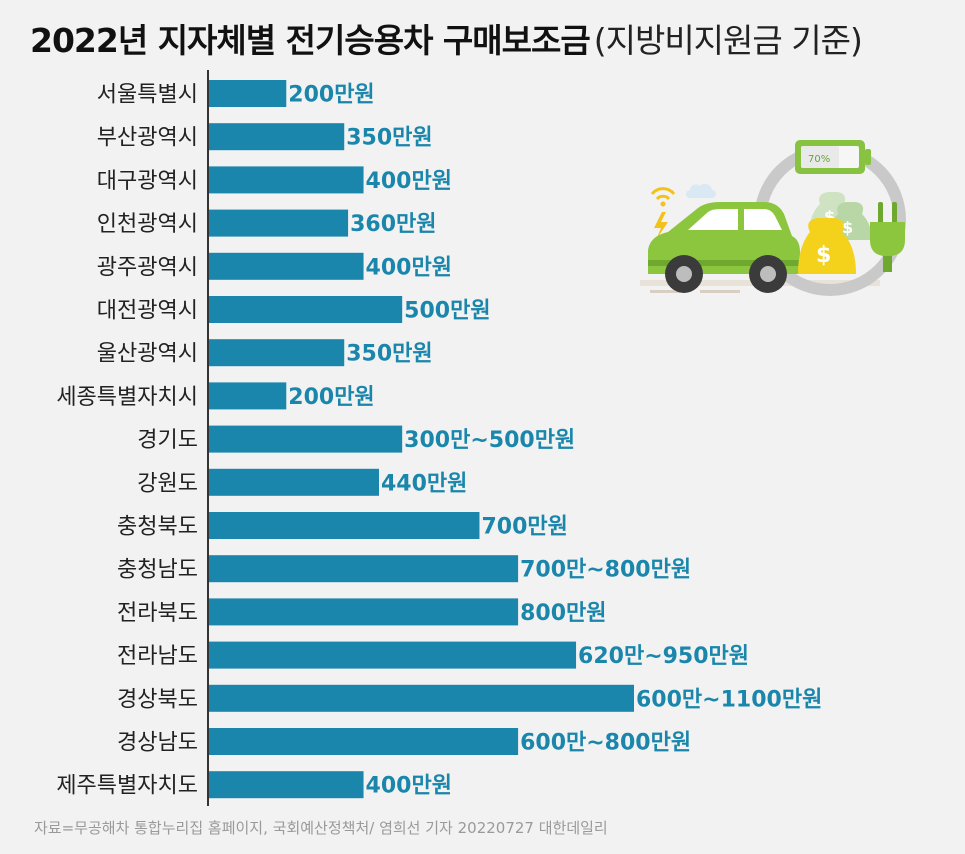 This screenshot has width=965, height=854. I want to click on category-label: 울산광역시, so click(147, 354).